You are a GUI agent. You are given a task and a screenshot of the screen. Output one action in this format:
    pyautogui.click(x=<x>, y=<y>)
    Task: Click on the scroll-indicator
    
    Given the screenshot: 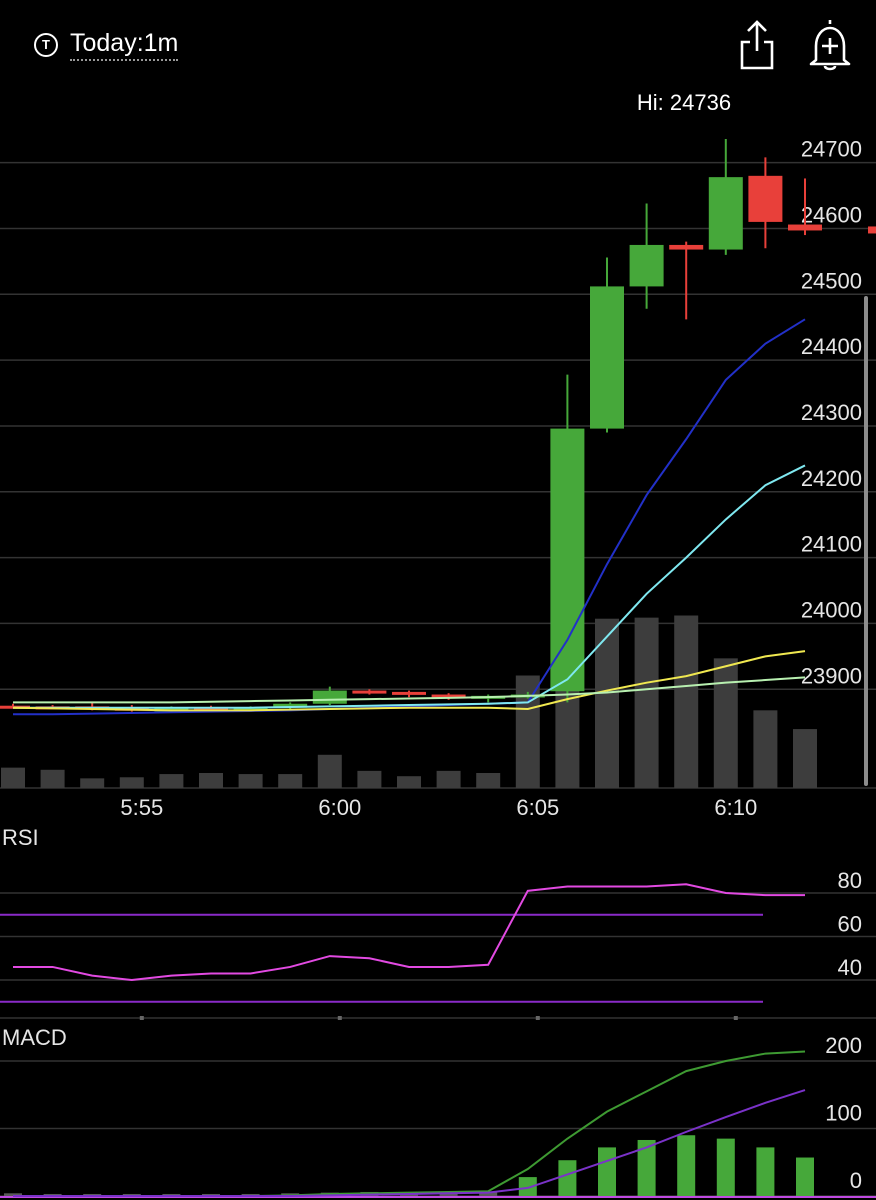 What is the action you would take?
    pyautogui.click(x=866, y=541)
    